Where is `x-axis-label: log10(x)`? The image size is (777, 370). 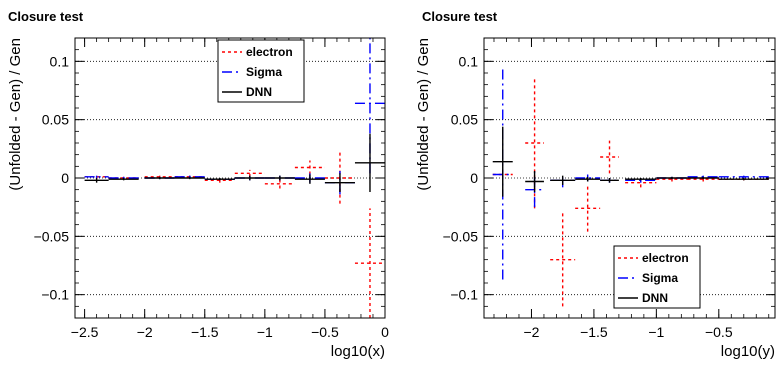
x-axis-label: log10(x) is located at coordinates (358, 351).